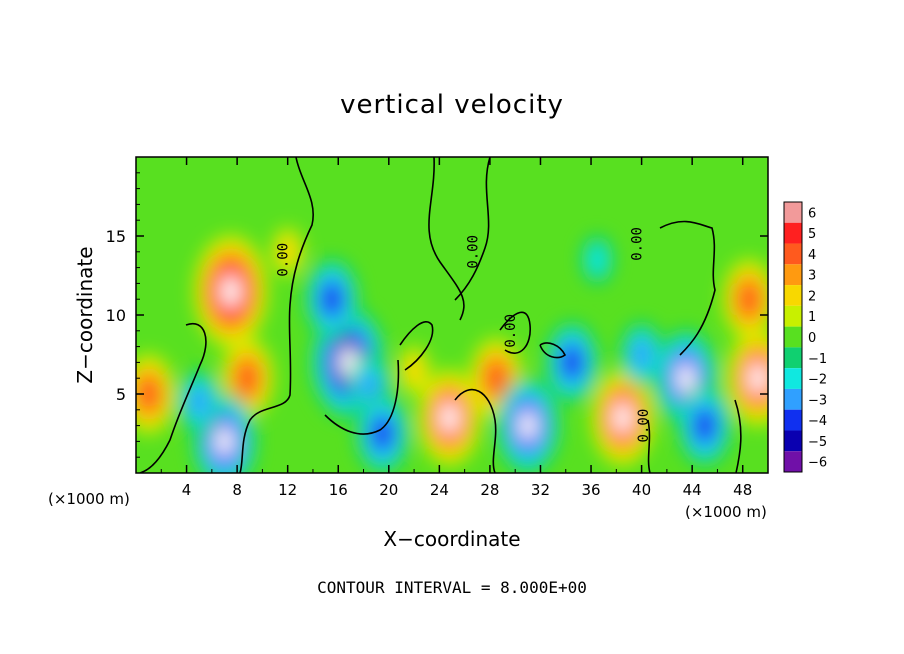 This screenshot has width=904, height=654. What do you see at coordinates (121, 394) in the screenshot?
I see `y-tick-label: 5` at bounding box center [121, 394].